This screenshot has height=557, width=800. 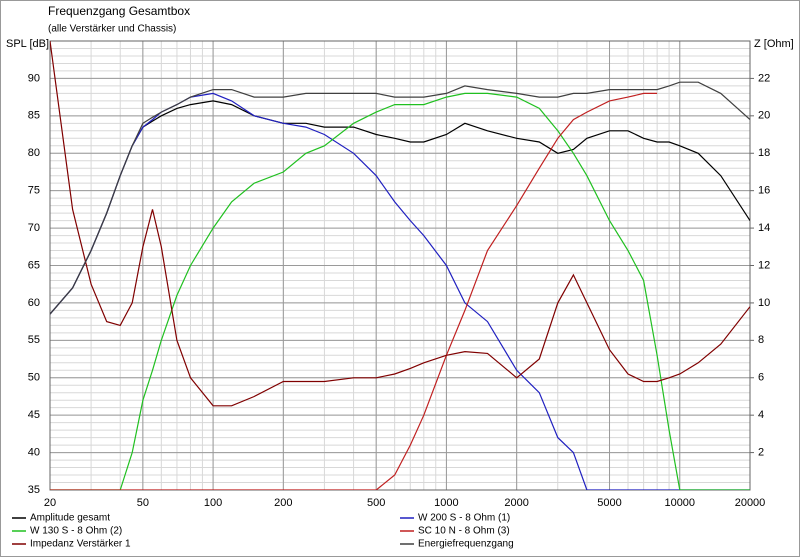 I want to click on y-axis-label: SPL [dB], so click(x=27, y=44).